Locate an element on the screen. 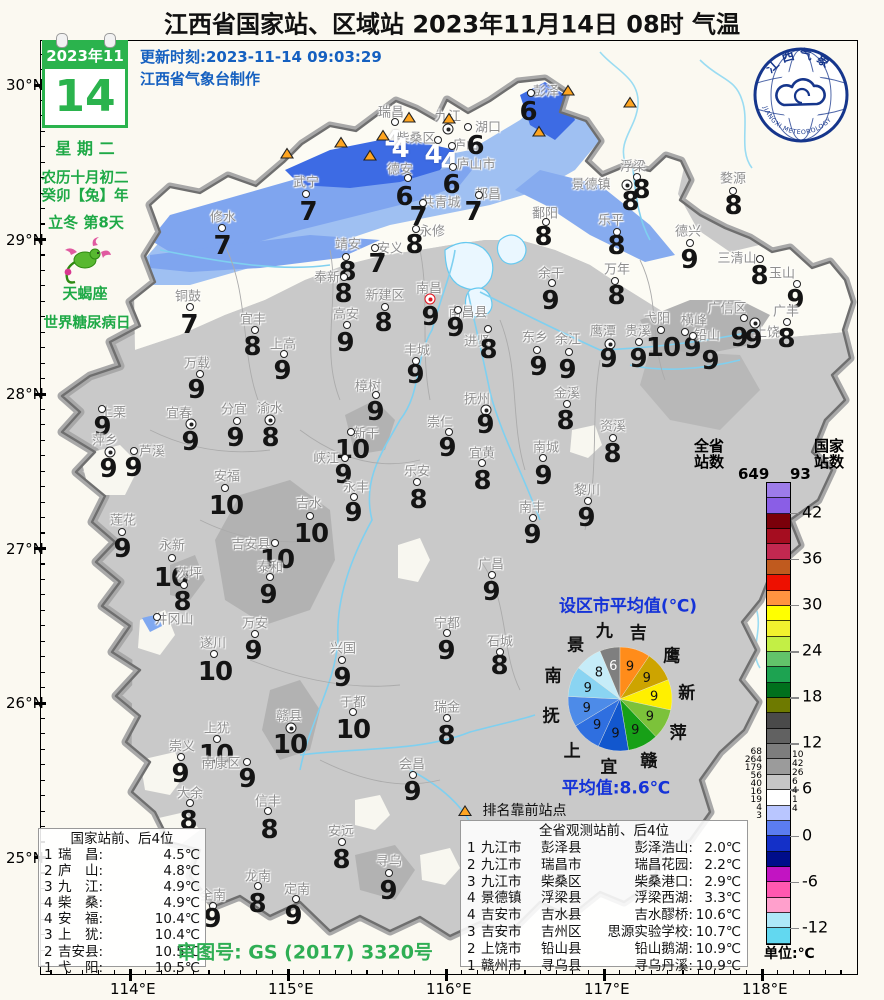  station-label: 新建区 is located at coordinates (385, 296).